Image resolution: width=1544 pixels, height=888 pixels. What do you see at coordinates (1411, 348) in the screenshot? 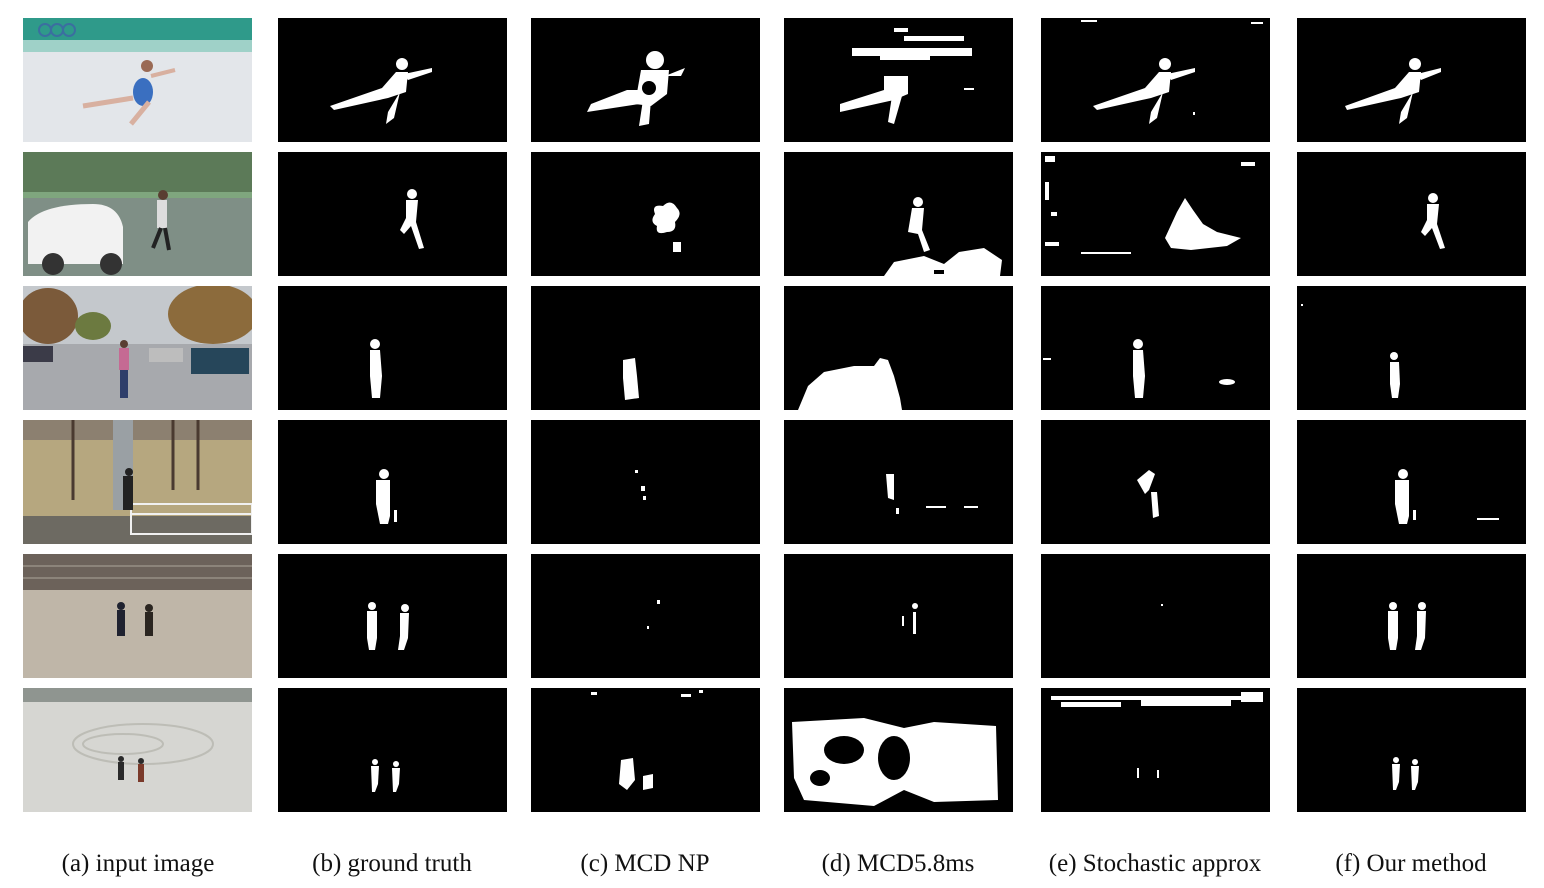
I see `ours-mask-parking-lot` at bounding box center [1411, 348].